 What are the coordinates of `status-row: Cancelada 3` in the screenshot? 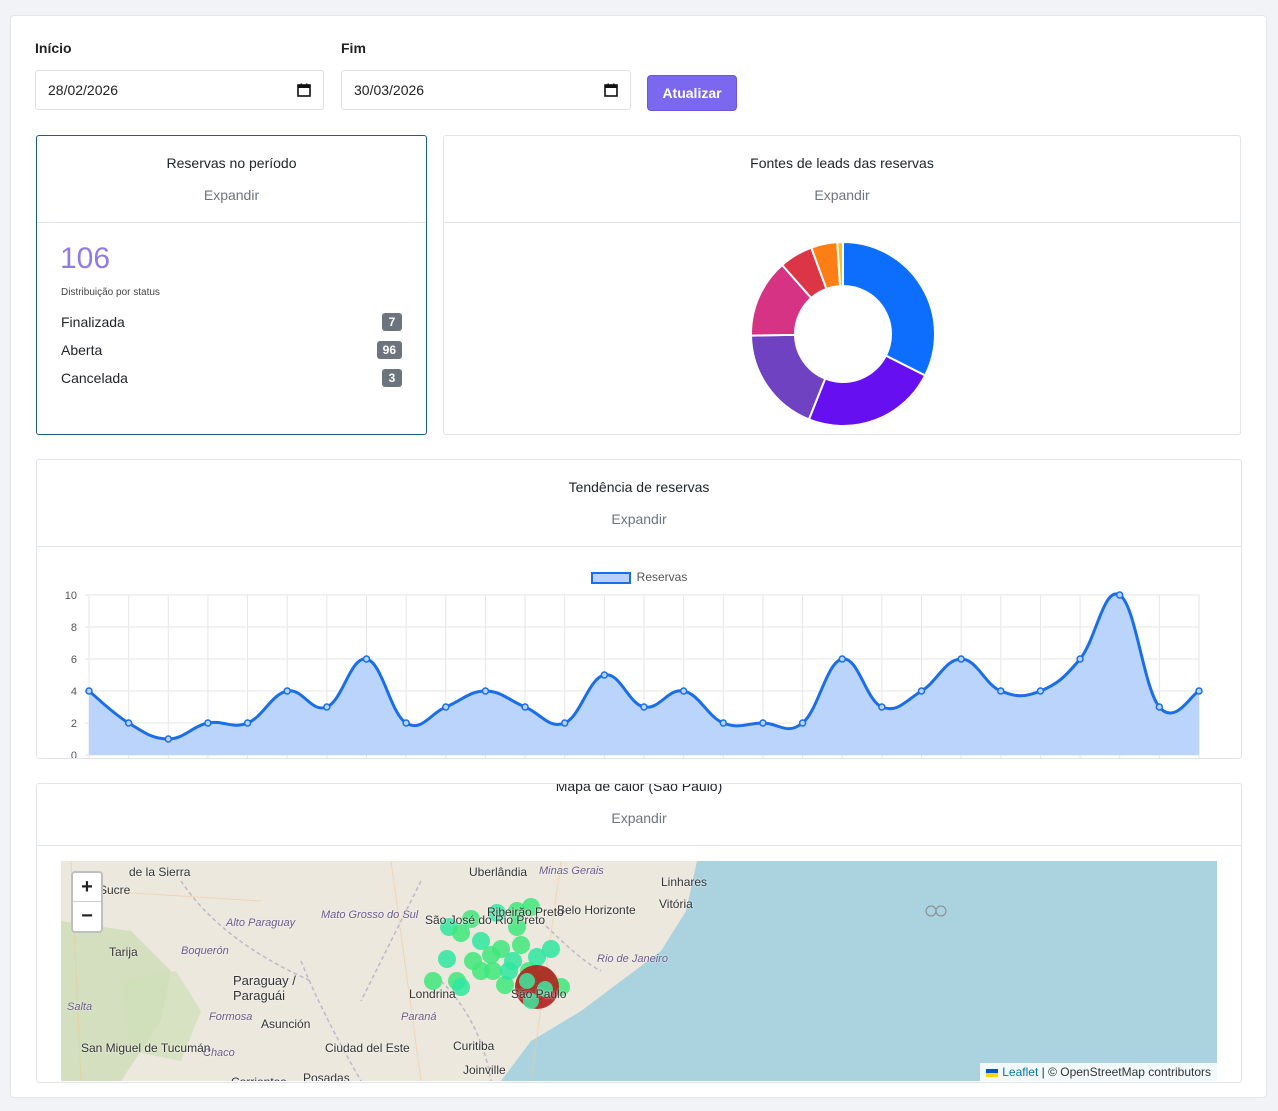 It's located at (231, 378).